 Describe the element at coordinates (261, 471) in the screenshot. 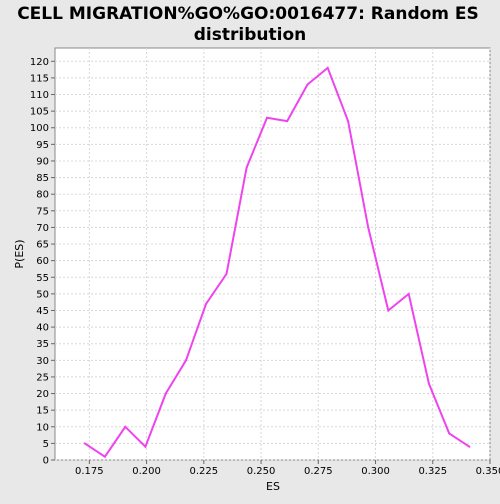

I see `x-tick-label: 0.250` at that location.